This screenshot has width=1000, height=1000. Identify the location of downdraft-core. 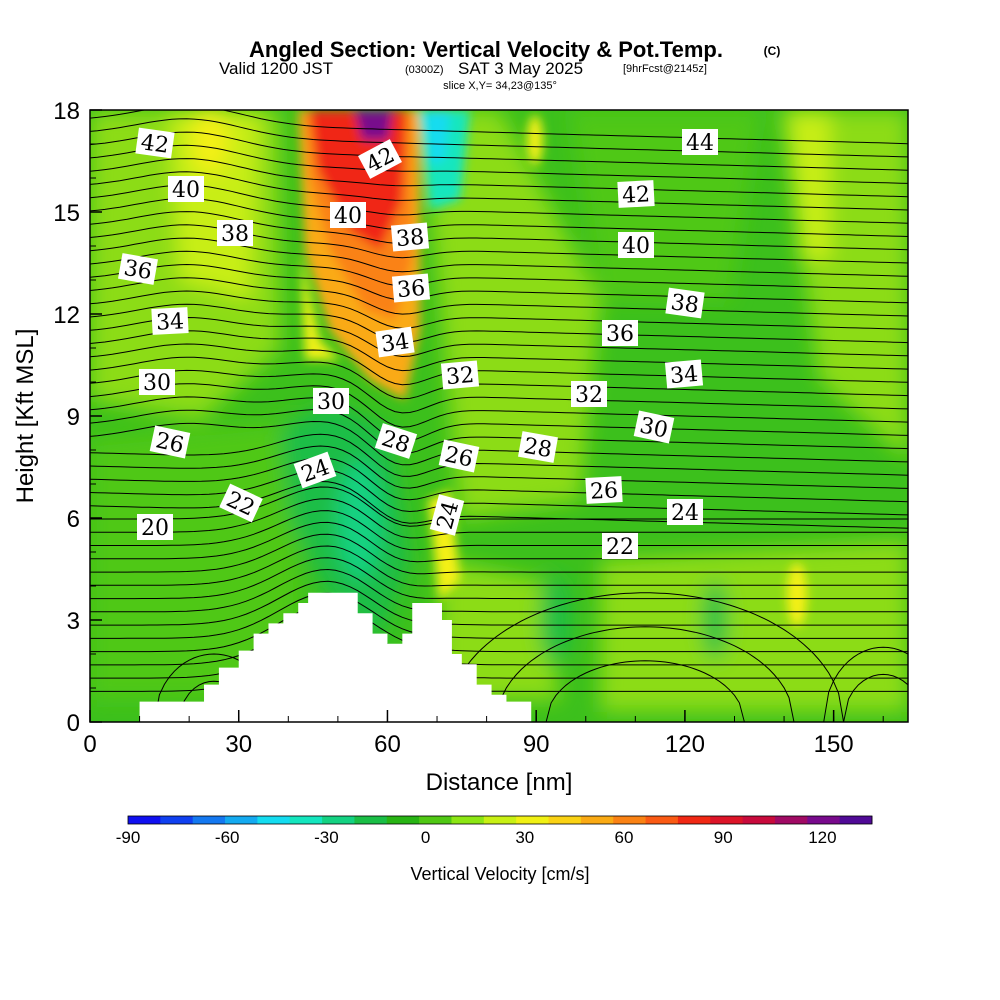
(360, 520).